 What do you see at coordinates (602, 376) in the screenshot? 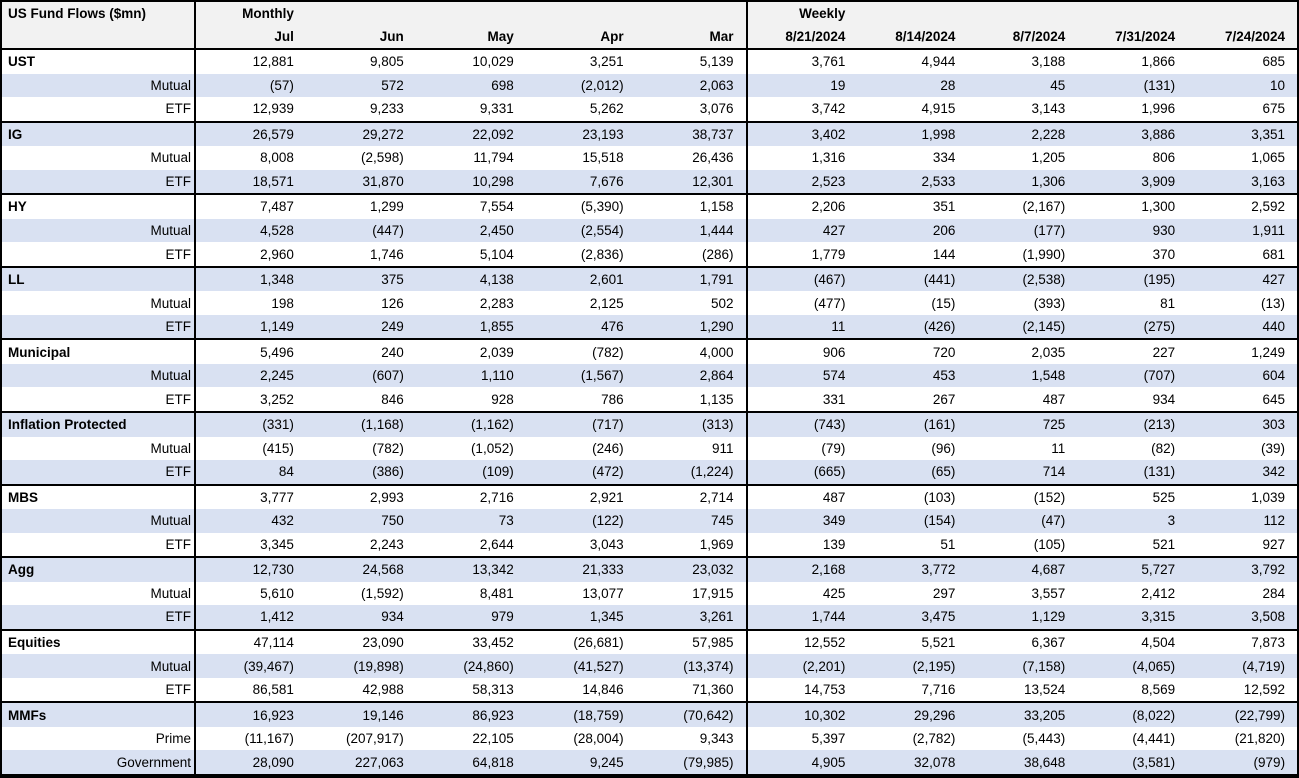
I see `value-cell: (1,567)` at bounding box center [602, 376].